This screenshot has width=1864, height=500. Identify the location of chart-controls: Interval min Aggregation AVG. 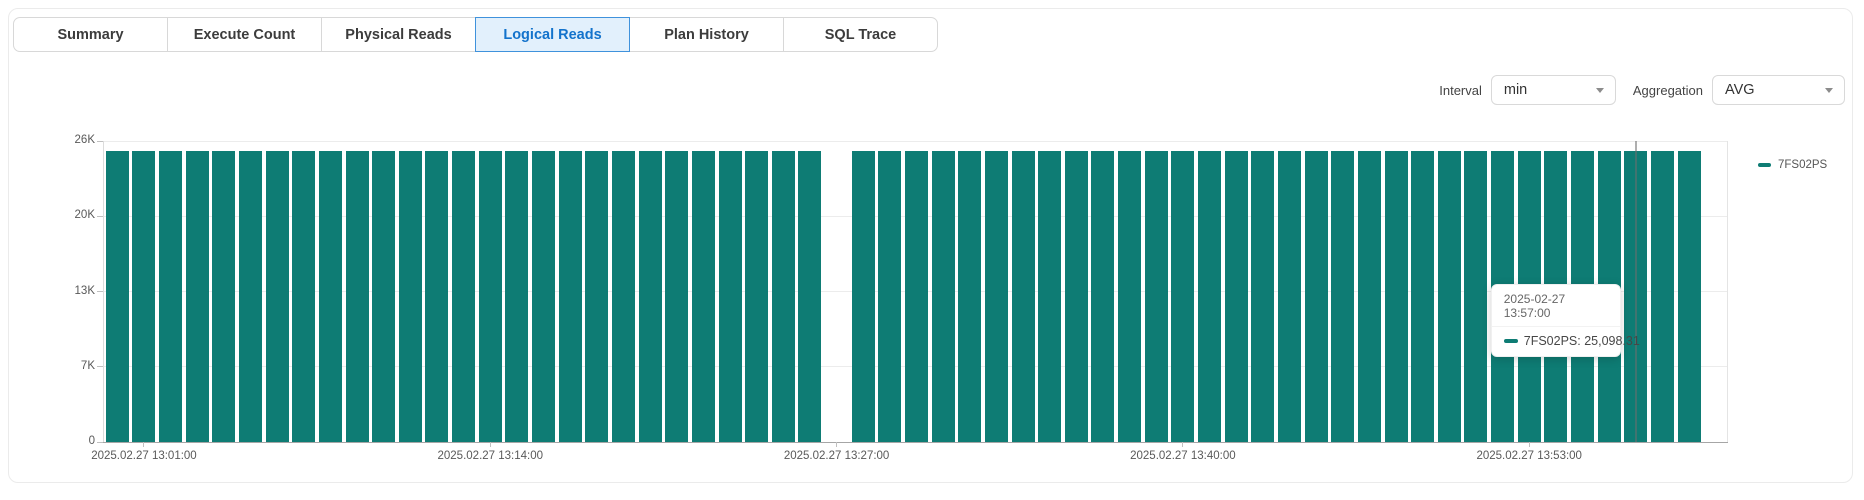
(1642, 90).